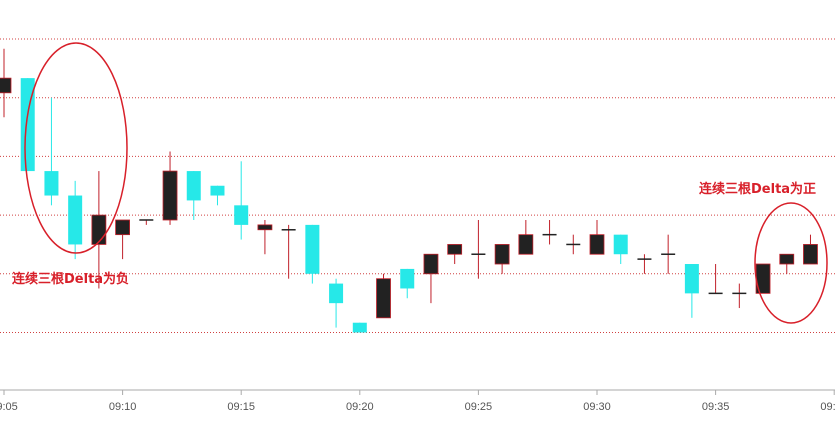 This screenshot has height=433, width=835. What do you see at coordinates (757, 189) in the screenshot?
I see `annotation-positive: 连续三根Delta为正` at bounding box center [757, 189].